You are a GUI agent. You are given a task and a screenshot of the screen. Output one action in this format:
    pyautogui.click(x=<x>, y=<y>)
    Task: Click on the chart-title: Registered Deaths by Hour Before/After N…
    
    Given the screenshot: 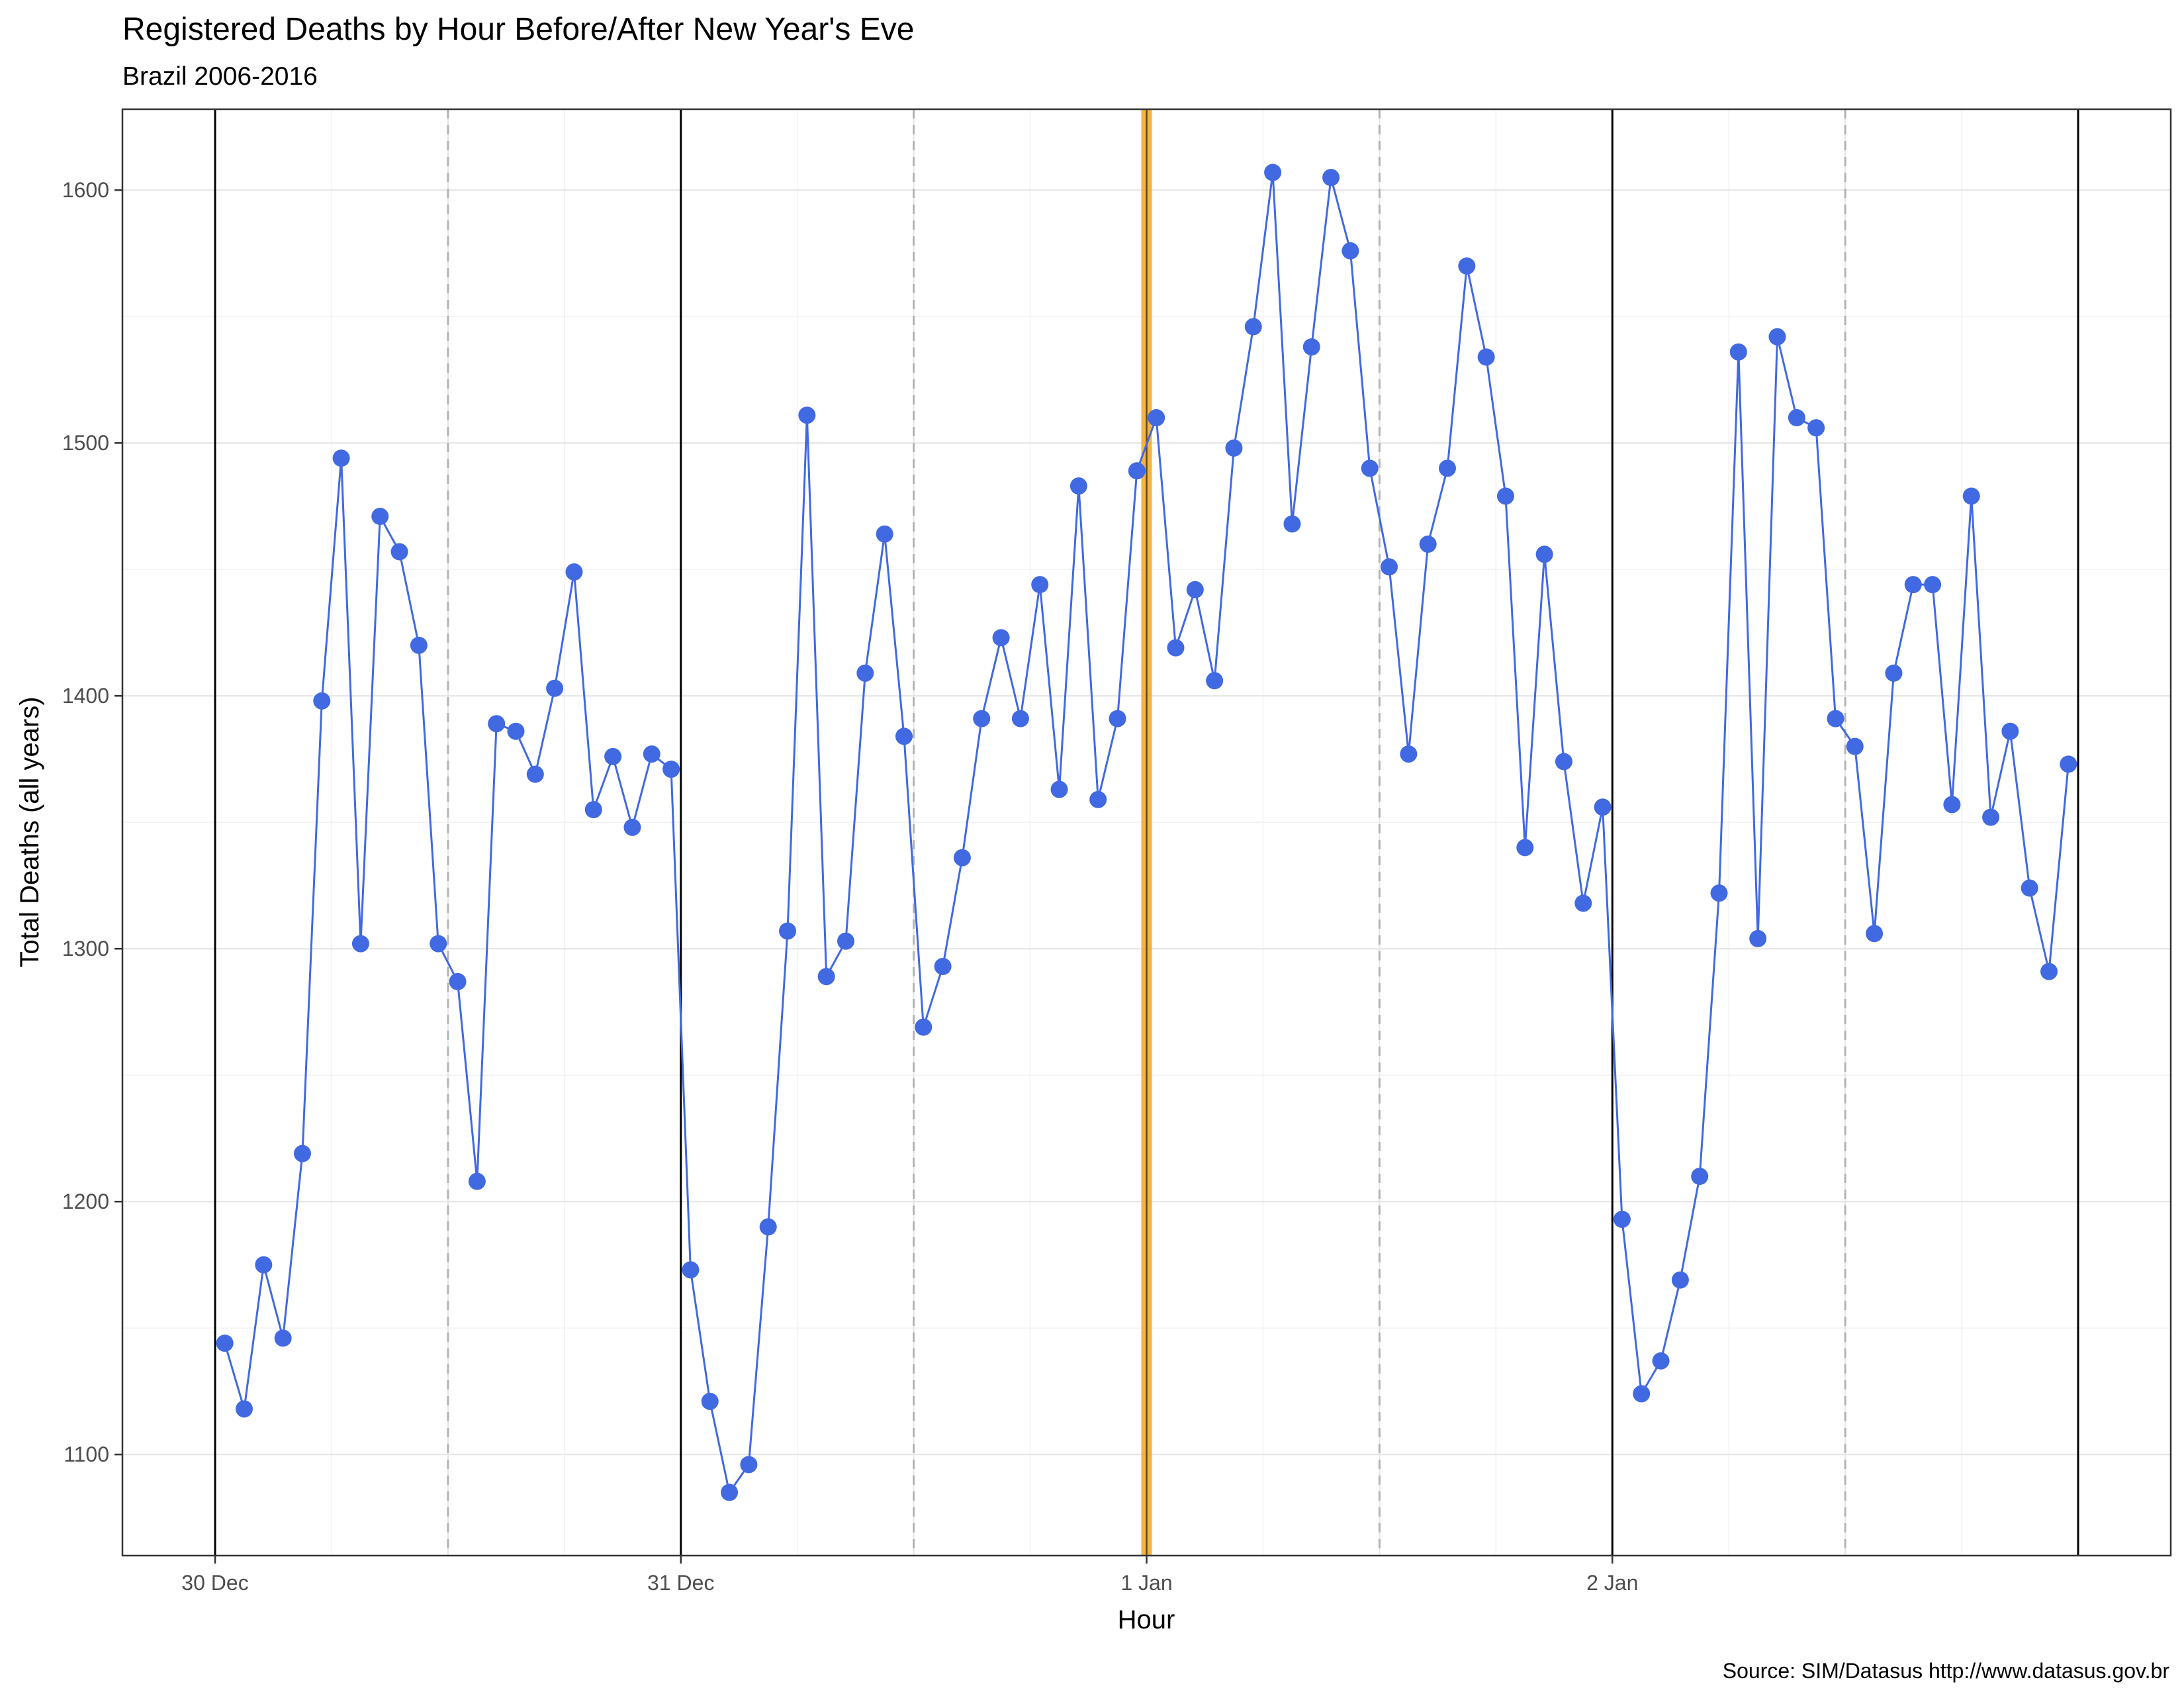 What is the action you would take?
    pyautogui.click(x=518, y=29)
    